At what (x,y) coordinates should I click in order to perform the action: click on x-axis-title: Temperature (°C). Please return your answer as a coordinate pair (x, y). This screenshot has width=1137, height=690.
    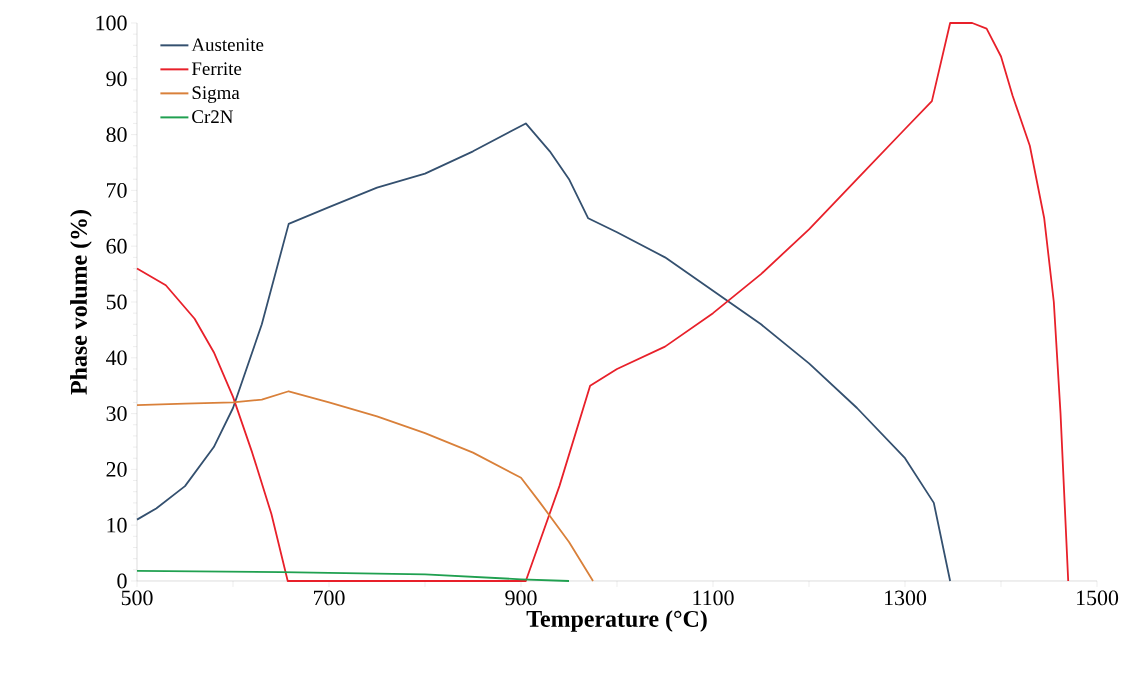
    Looking at the image, I should click on (616, 621).